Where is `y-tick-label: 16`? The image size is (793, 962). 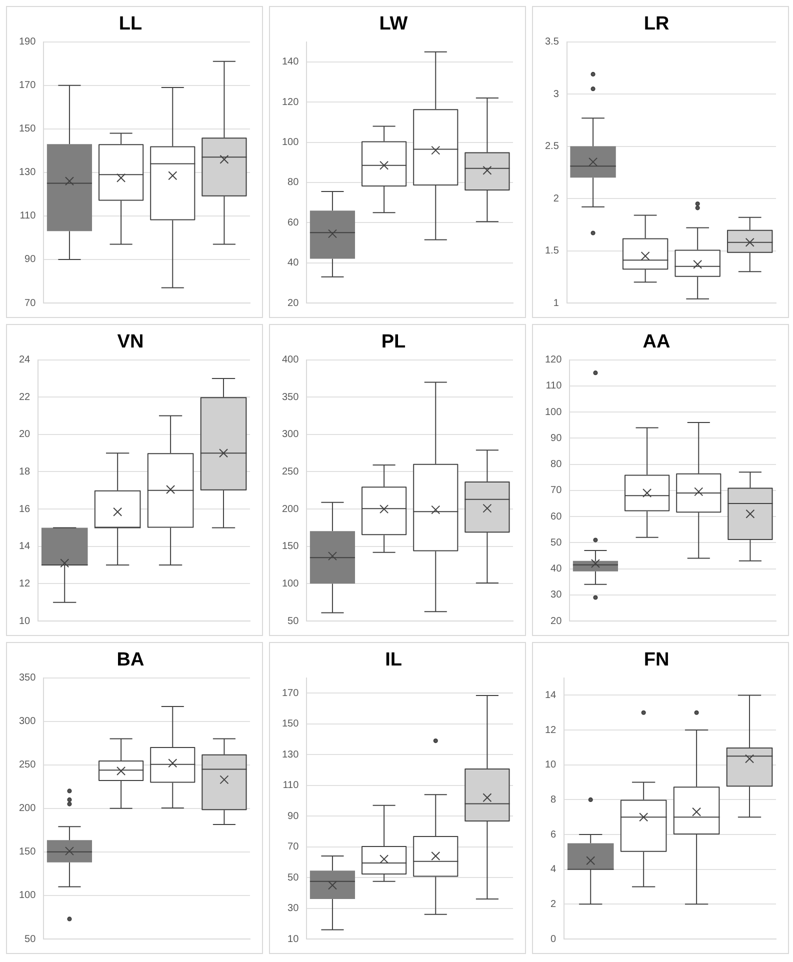 y-tick-label: 16 is located at coordinates (25, 509).